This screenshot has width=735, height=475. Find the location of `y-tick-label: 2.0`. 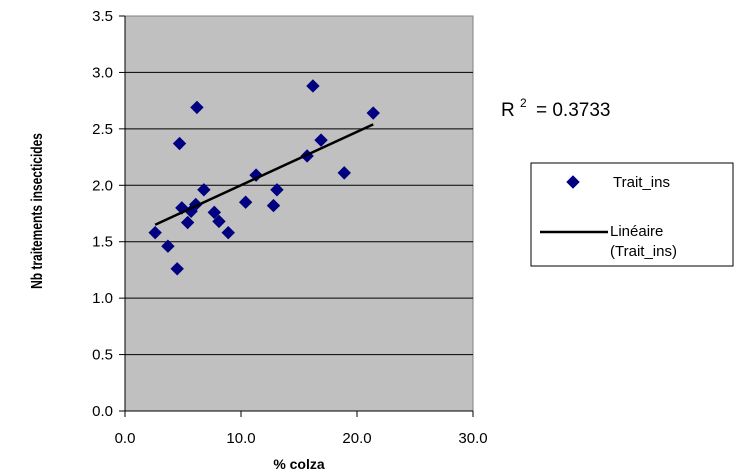

y-tick-label: 2.0 is located at coordinates (102, 185).